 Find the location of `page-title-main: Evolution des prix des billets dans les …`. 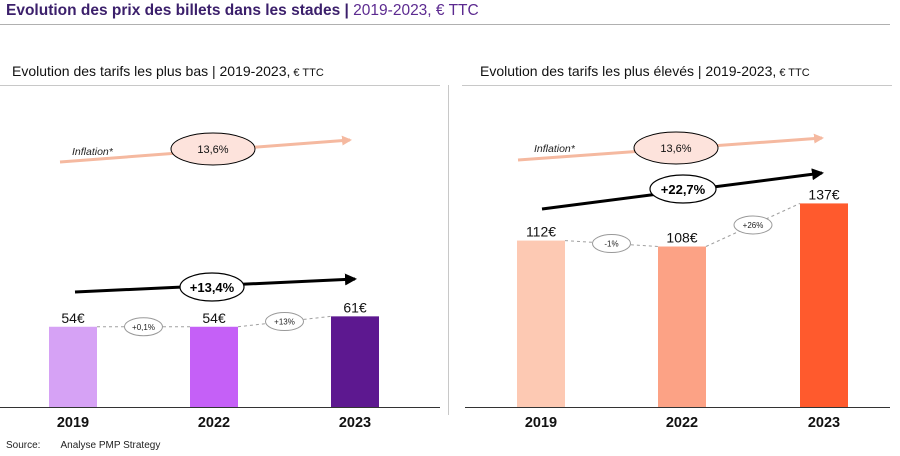

page-title-main: Evolution des prix des billets dans les … is located at coordinates (177, 10).